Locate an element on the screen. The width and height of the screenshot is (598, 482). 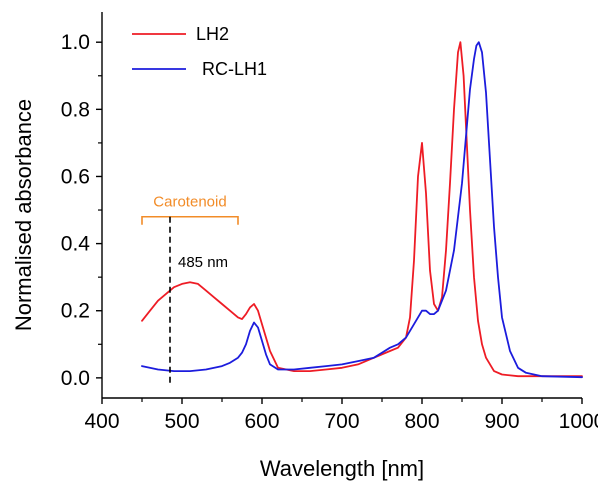
legend: LH2 RC-LH1 is located at coordinates (199, 51).